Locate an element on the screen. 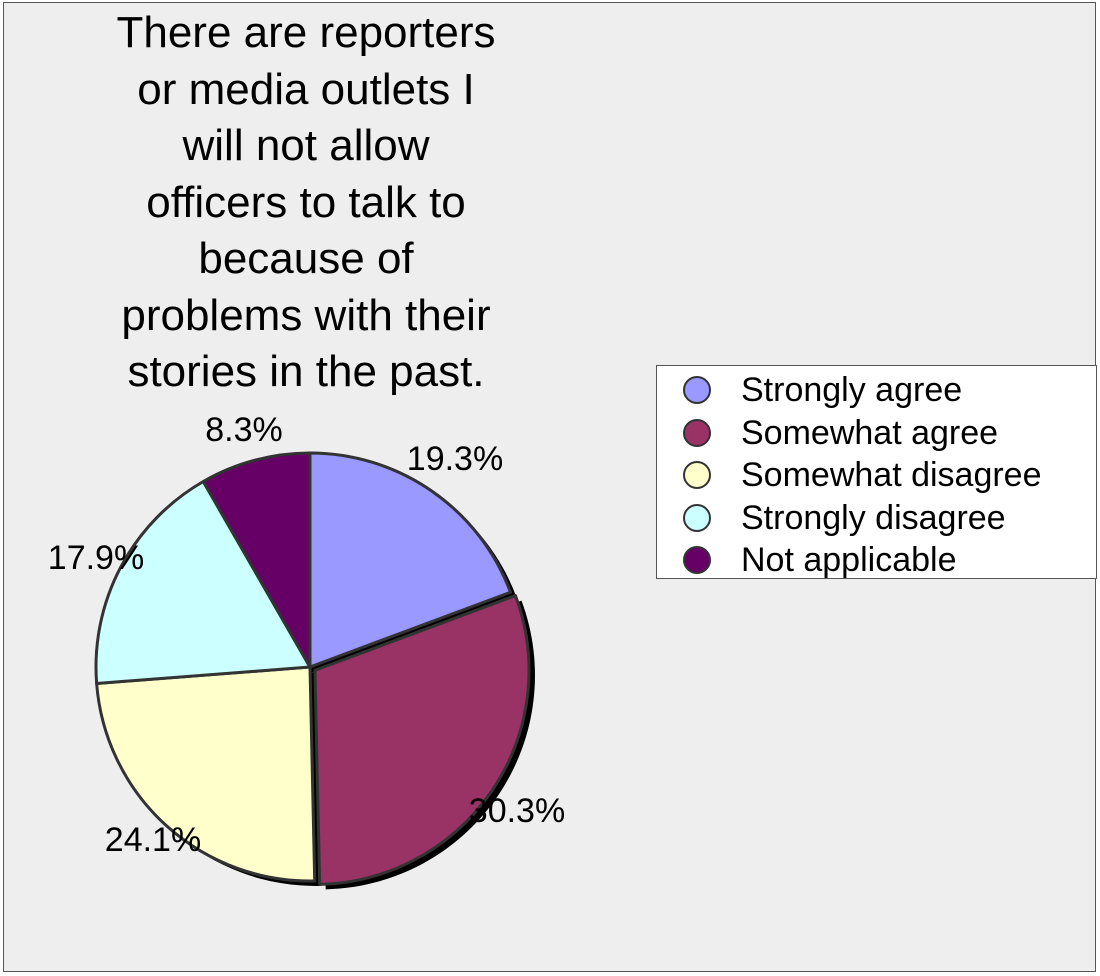 This screenshot has width=1100, height=976. legend-item: Strongly disagree is located at coordinates (844, 518).